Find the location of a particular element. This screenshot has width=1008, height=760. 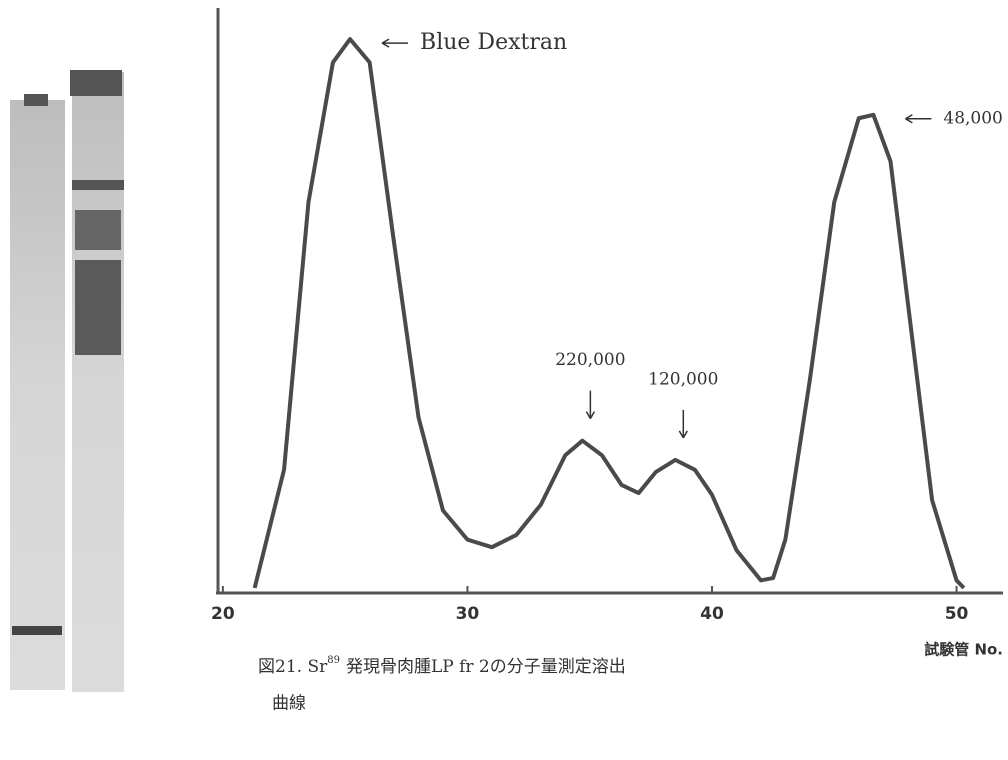

annotation: 120,000 is located at coordinates (683, 379).